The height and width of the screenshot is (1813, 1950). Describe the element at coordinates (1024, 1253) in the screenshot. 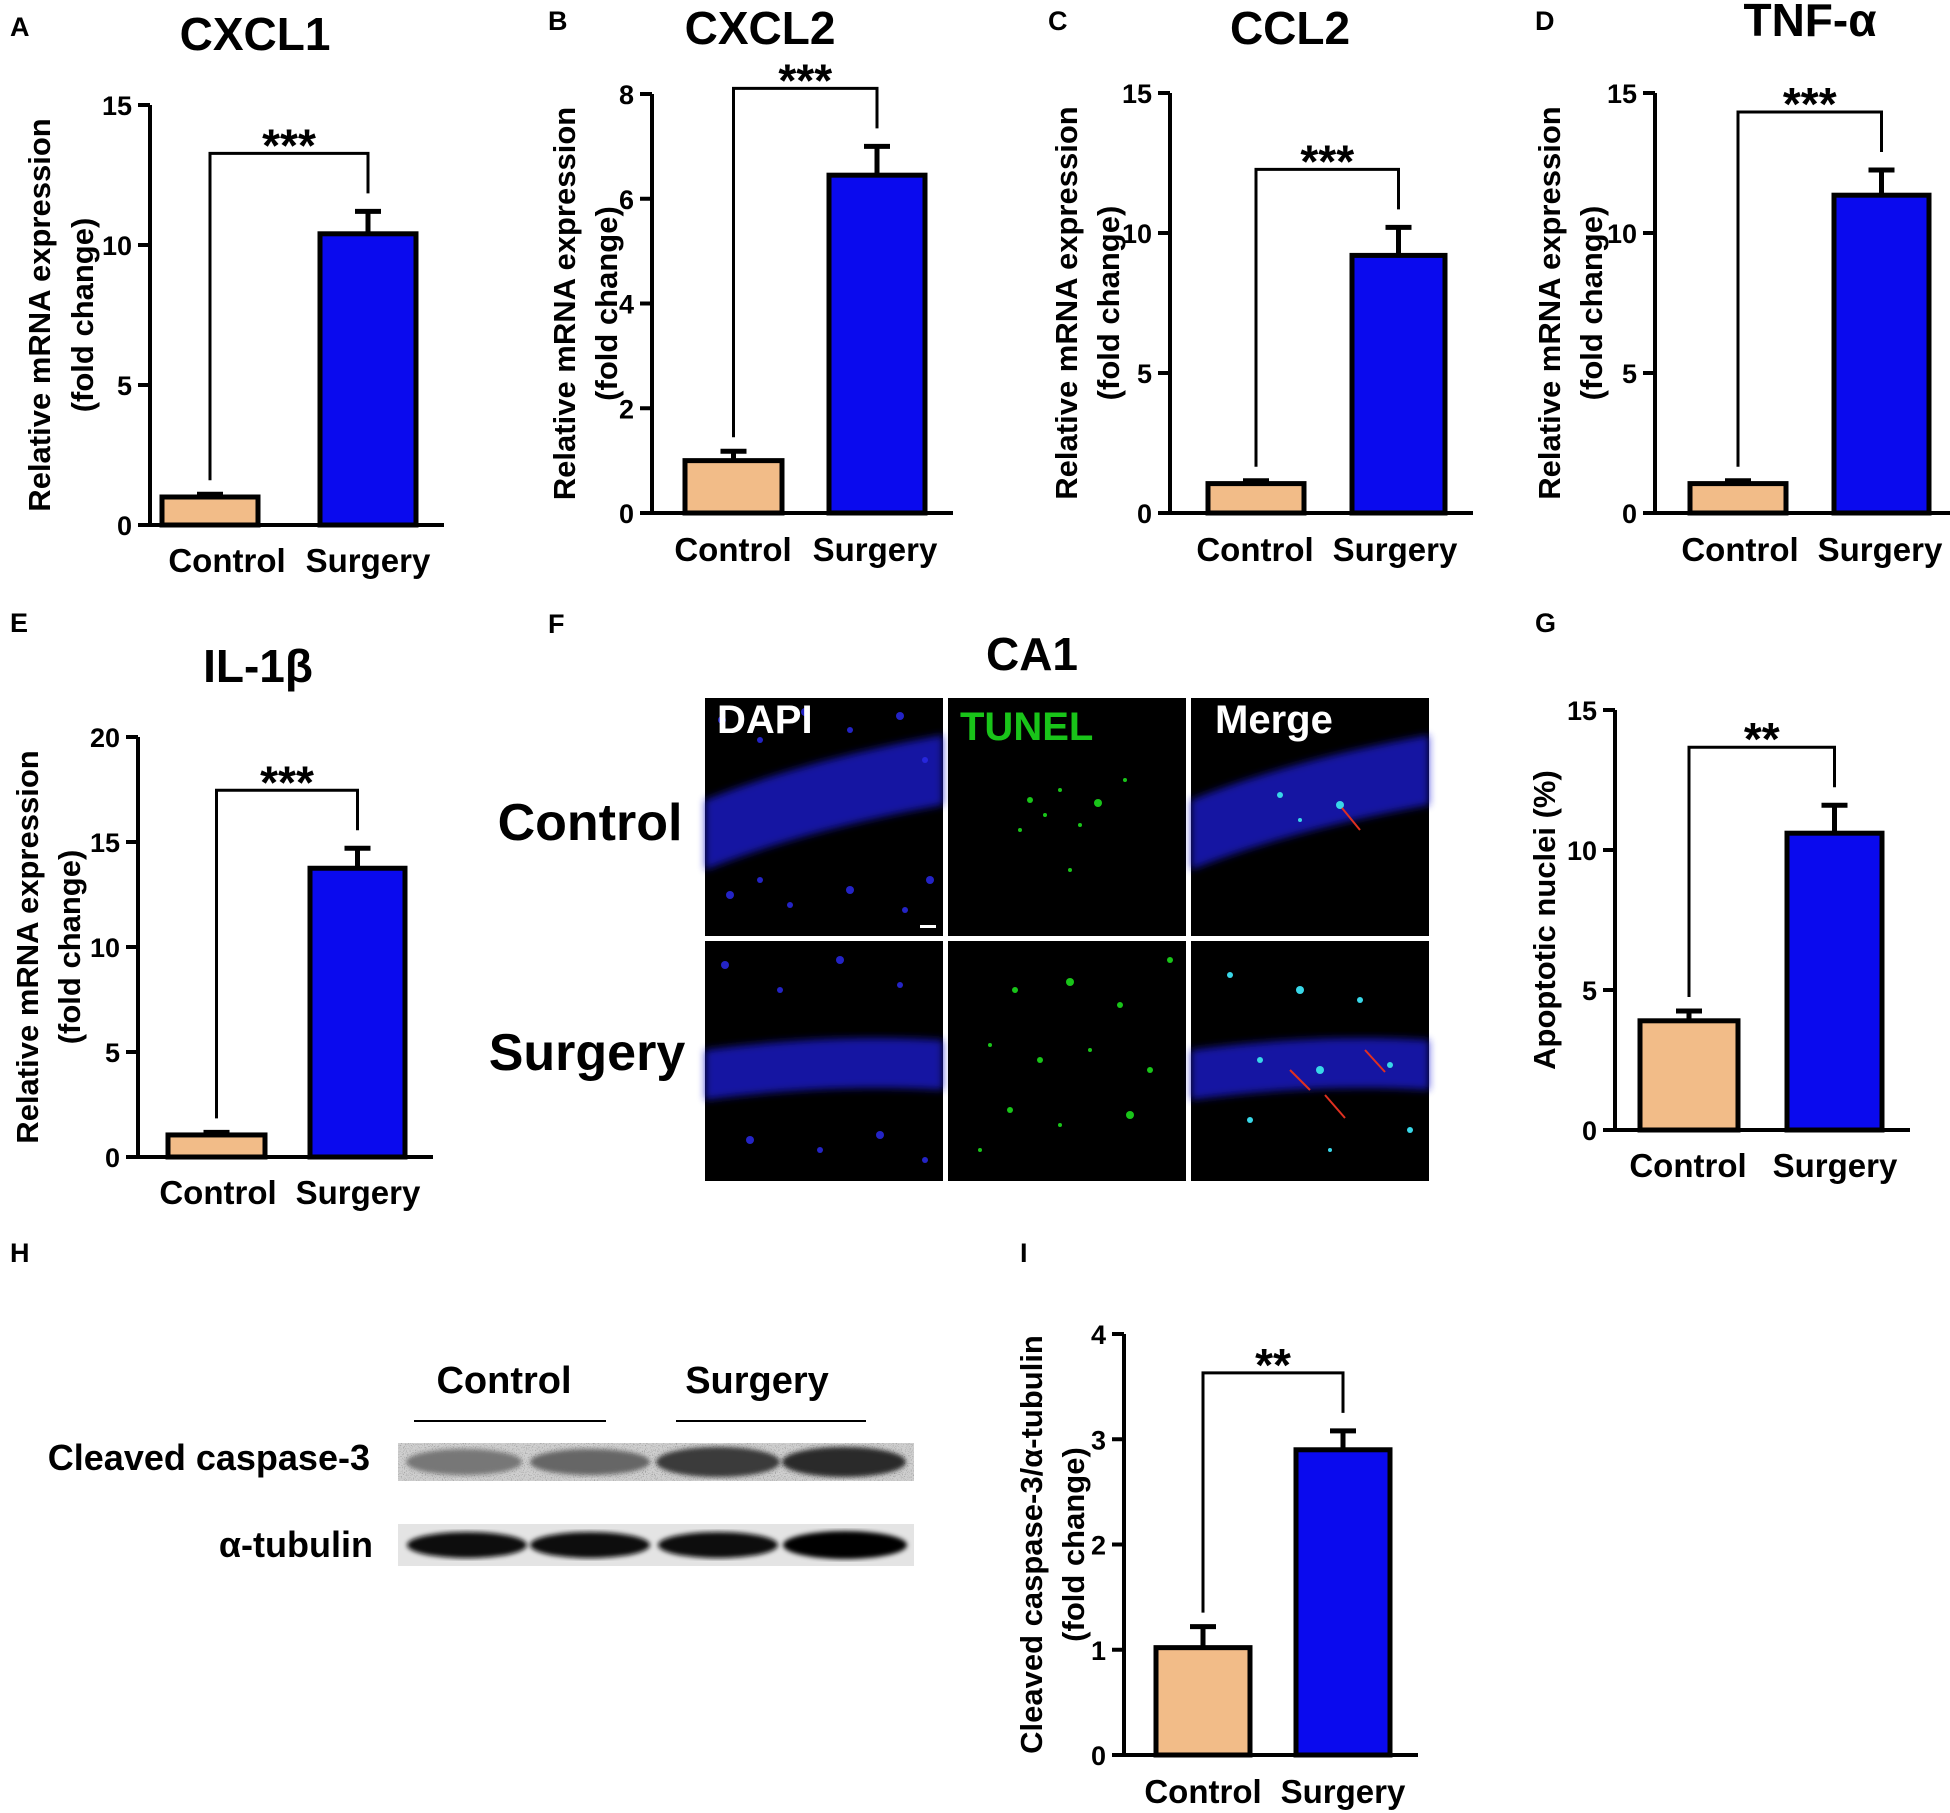

I see `panel-letter-i: I` at that location.